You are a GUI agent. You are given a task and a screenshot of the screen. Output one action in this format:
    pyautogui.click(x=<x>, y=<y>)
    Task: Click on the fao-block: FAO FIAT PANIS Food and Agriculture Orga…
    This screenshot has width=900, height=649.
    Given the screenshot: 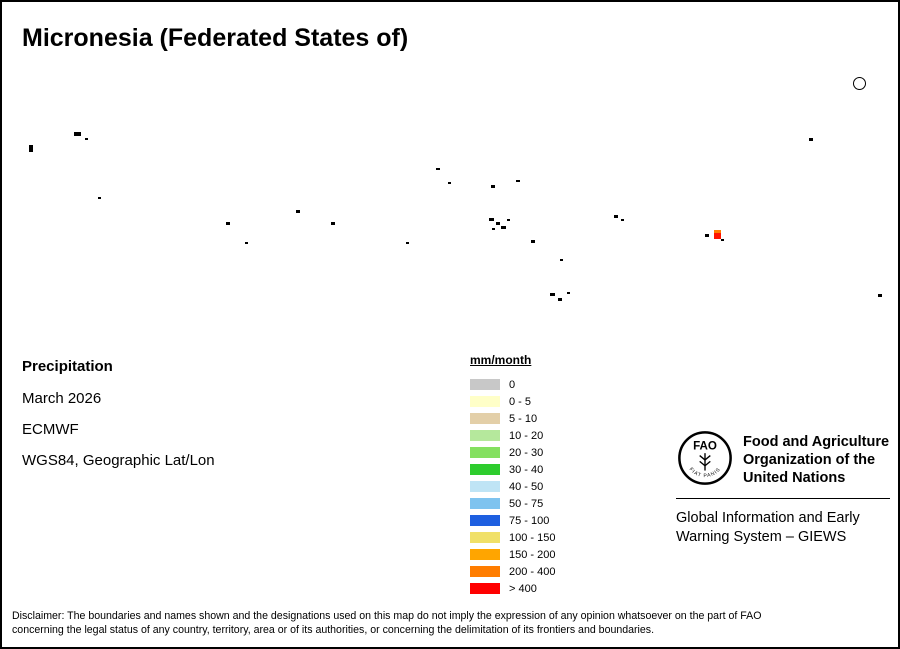 What is the action you would take?
    pyautogui.click(x=783, y=488)
    